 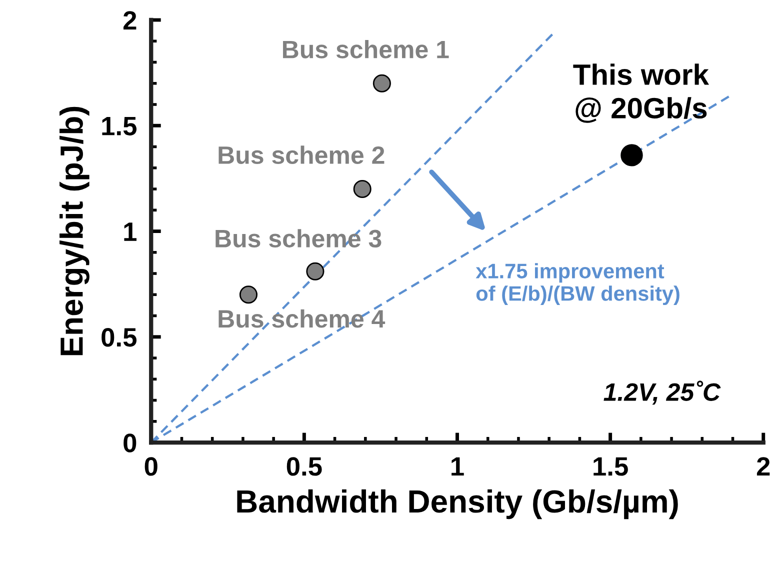 What do you see at coordinates (130, 231) in the screenshot?
I see `y-tick-label: 1` at bounding box center [130, 231].